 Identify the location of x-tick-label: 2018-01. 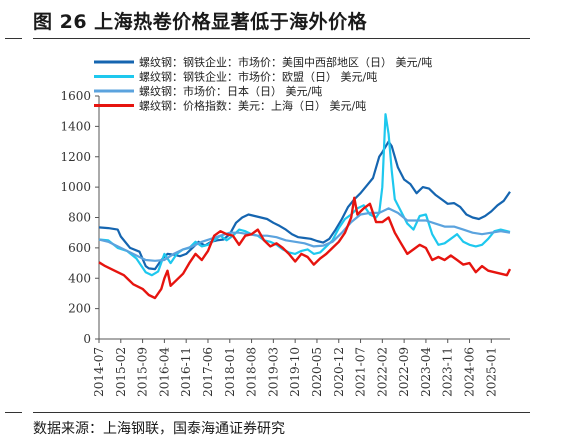
(230, 372).